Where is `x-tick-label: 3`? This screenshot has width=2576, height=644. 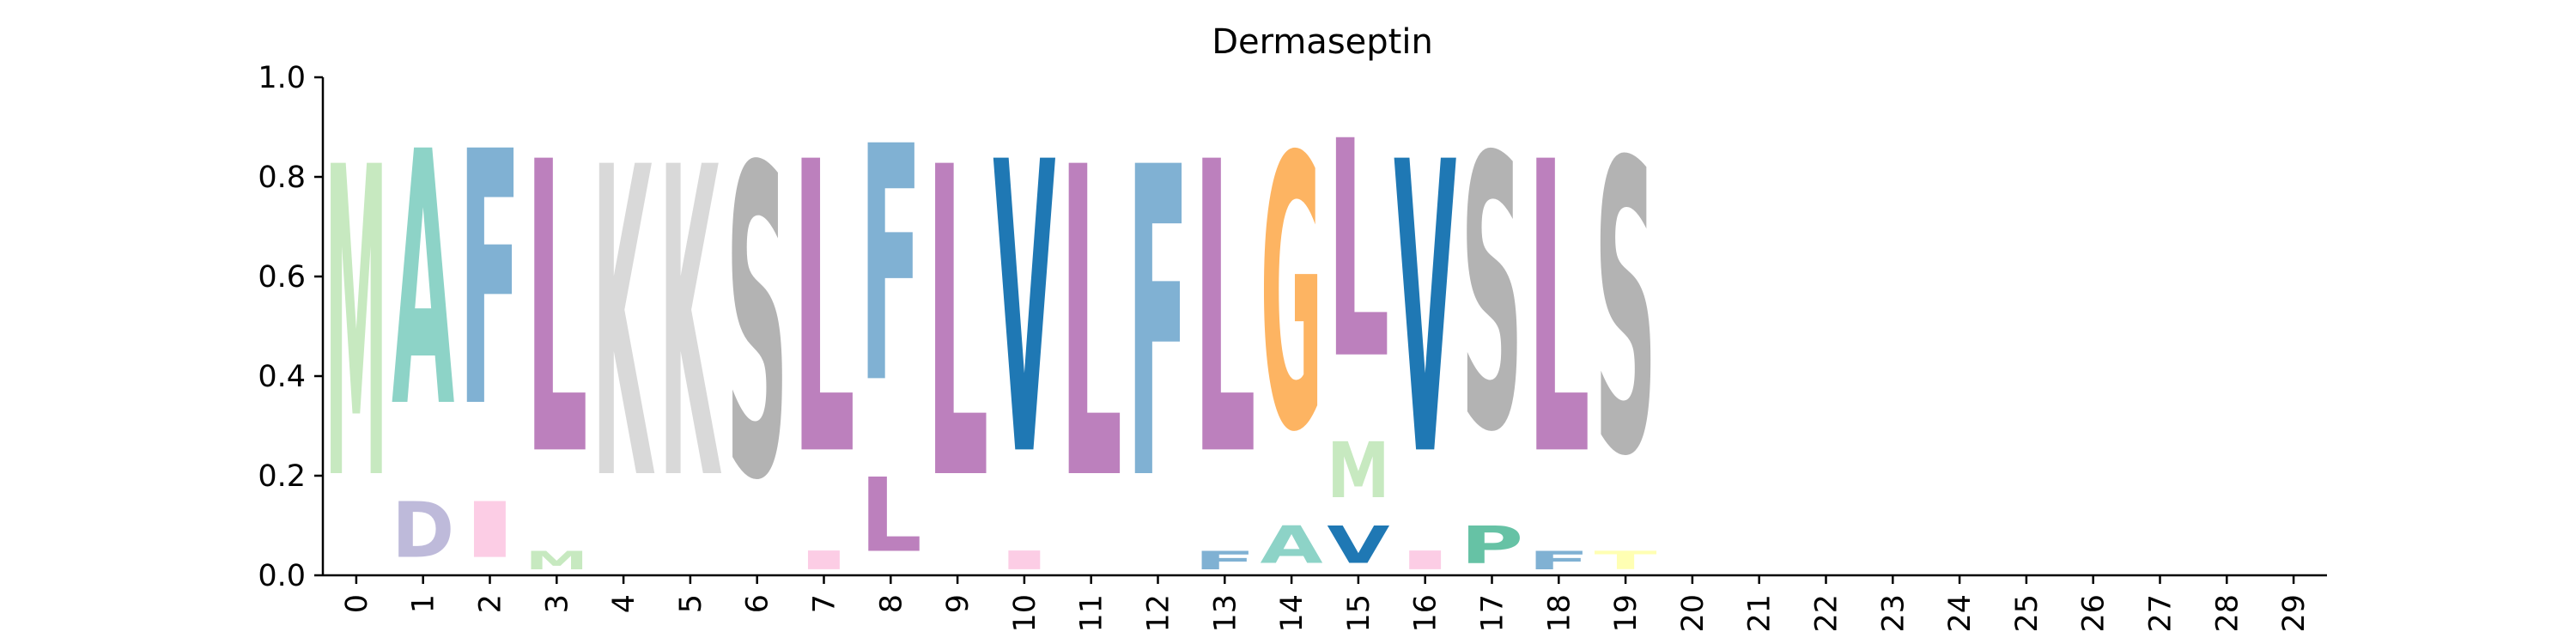 x-tick-label: 3 is located at coordinates (557, 603).